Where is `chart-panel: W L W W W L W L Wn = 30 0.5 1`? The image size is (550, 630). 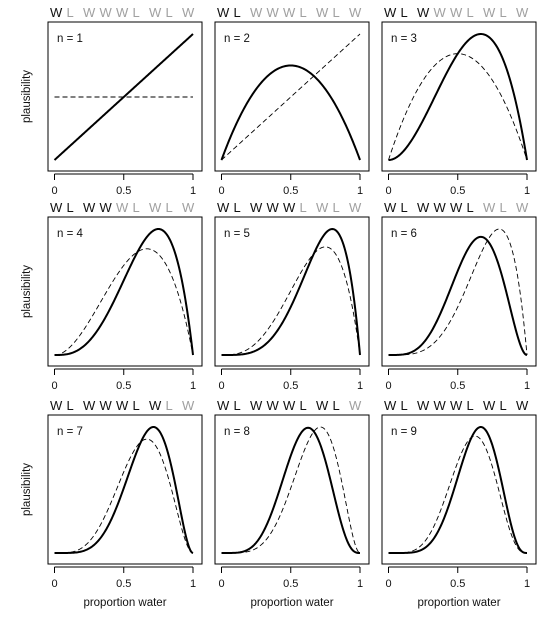
chart-panel: W L W W W L W L Wn = 30 0.5 1 is located at coordinates (459, 101).